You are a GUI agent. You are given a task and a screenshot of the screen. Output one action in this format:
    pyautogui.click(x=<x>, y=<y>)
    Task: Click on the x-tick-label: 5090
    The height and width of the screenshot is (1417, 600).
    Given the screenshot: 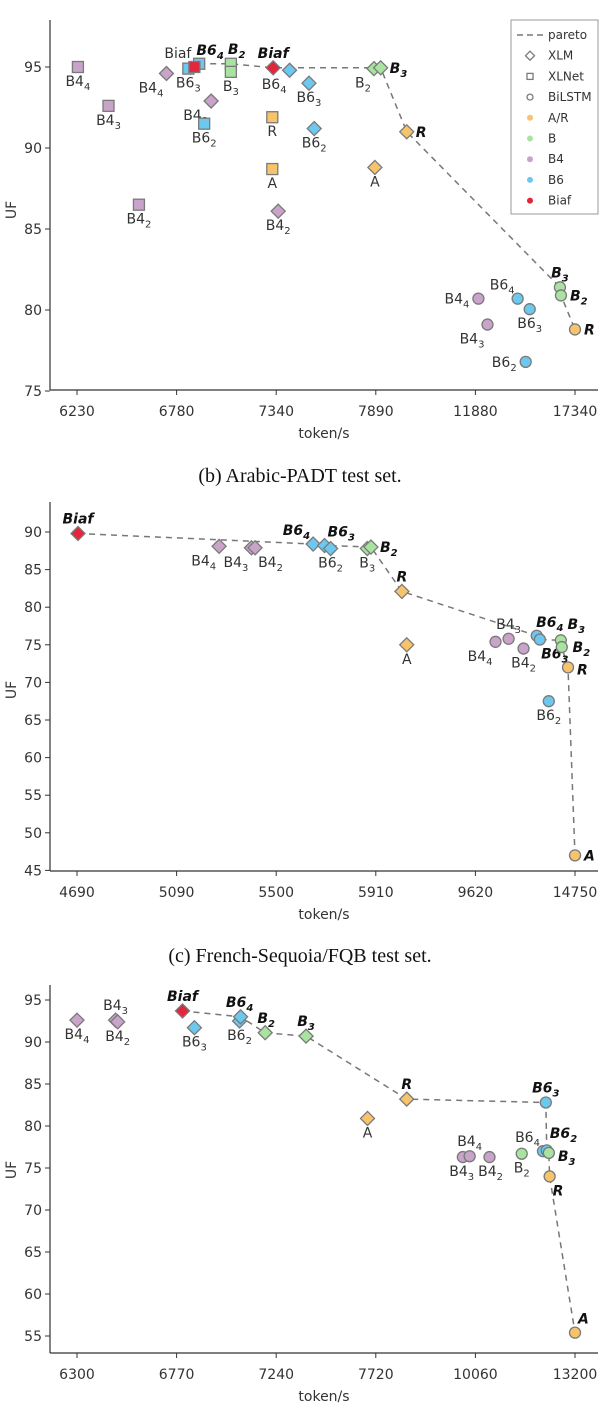 What is the action you would take?
    pyautogui.click(x=177, y=893)
    